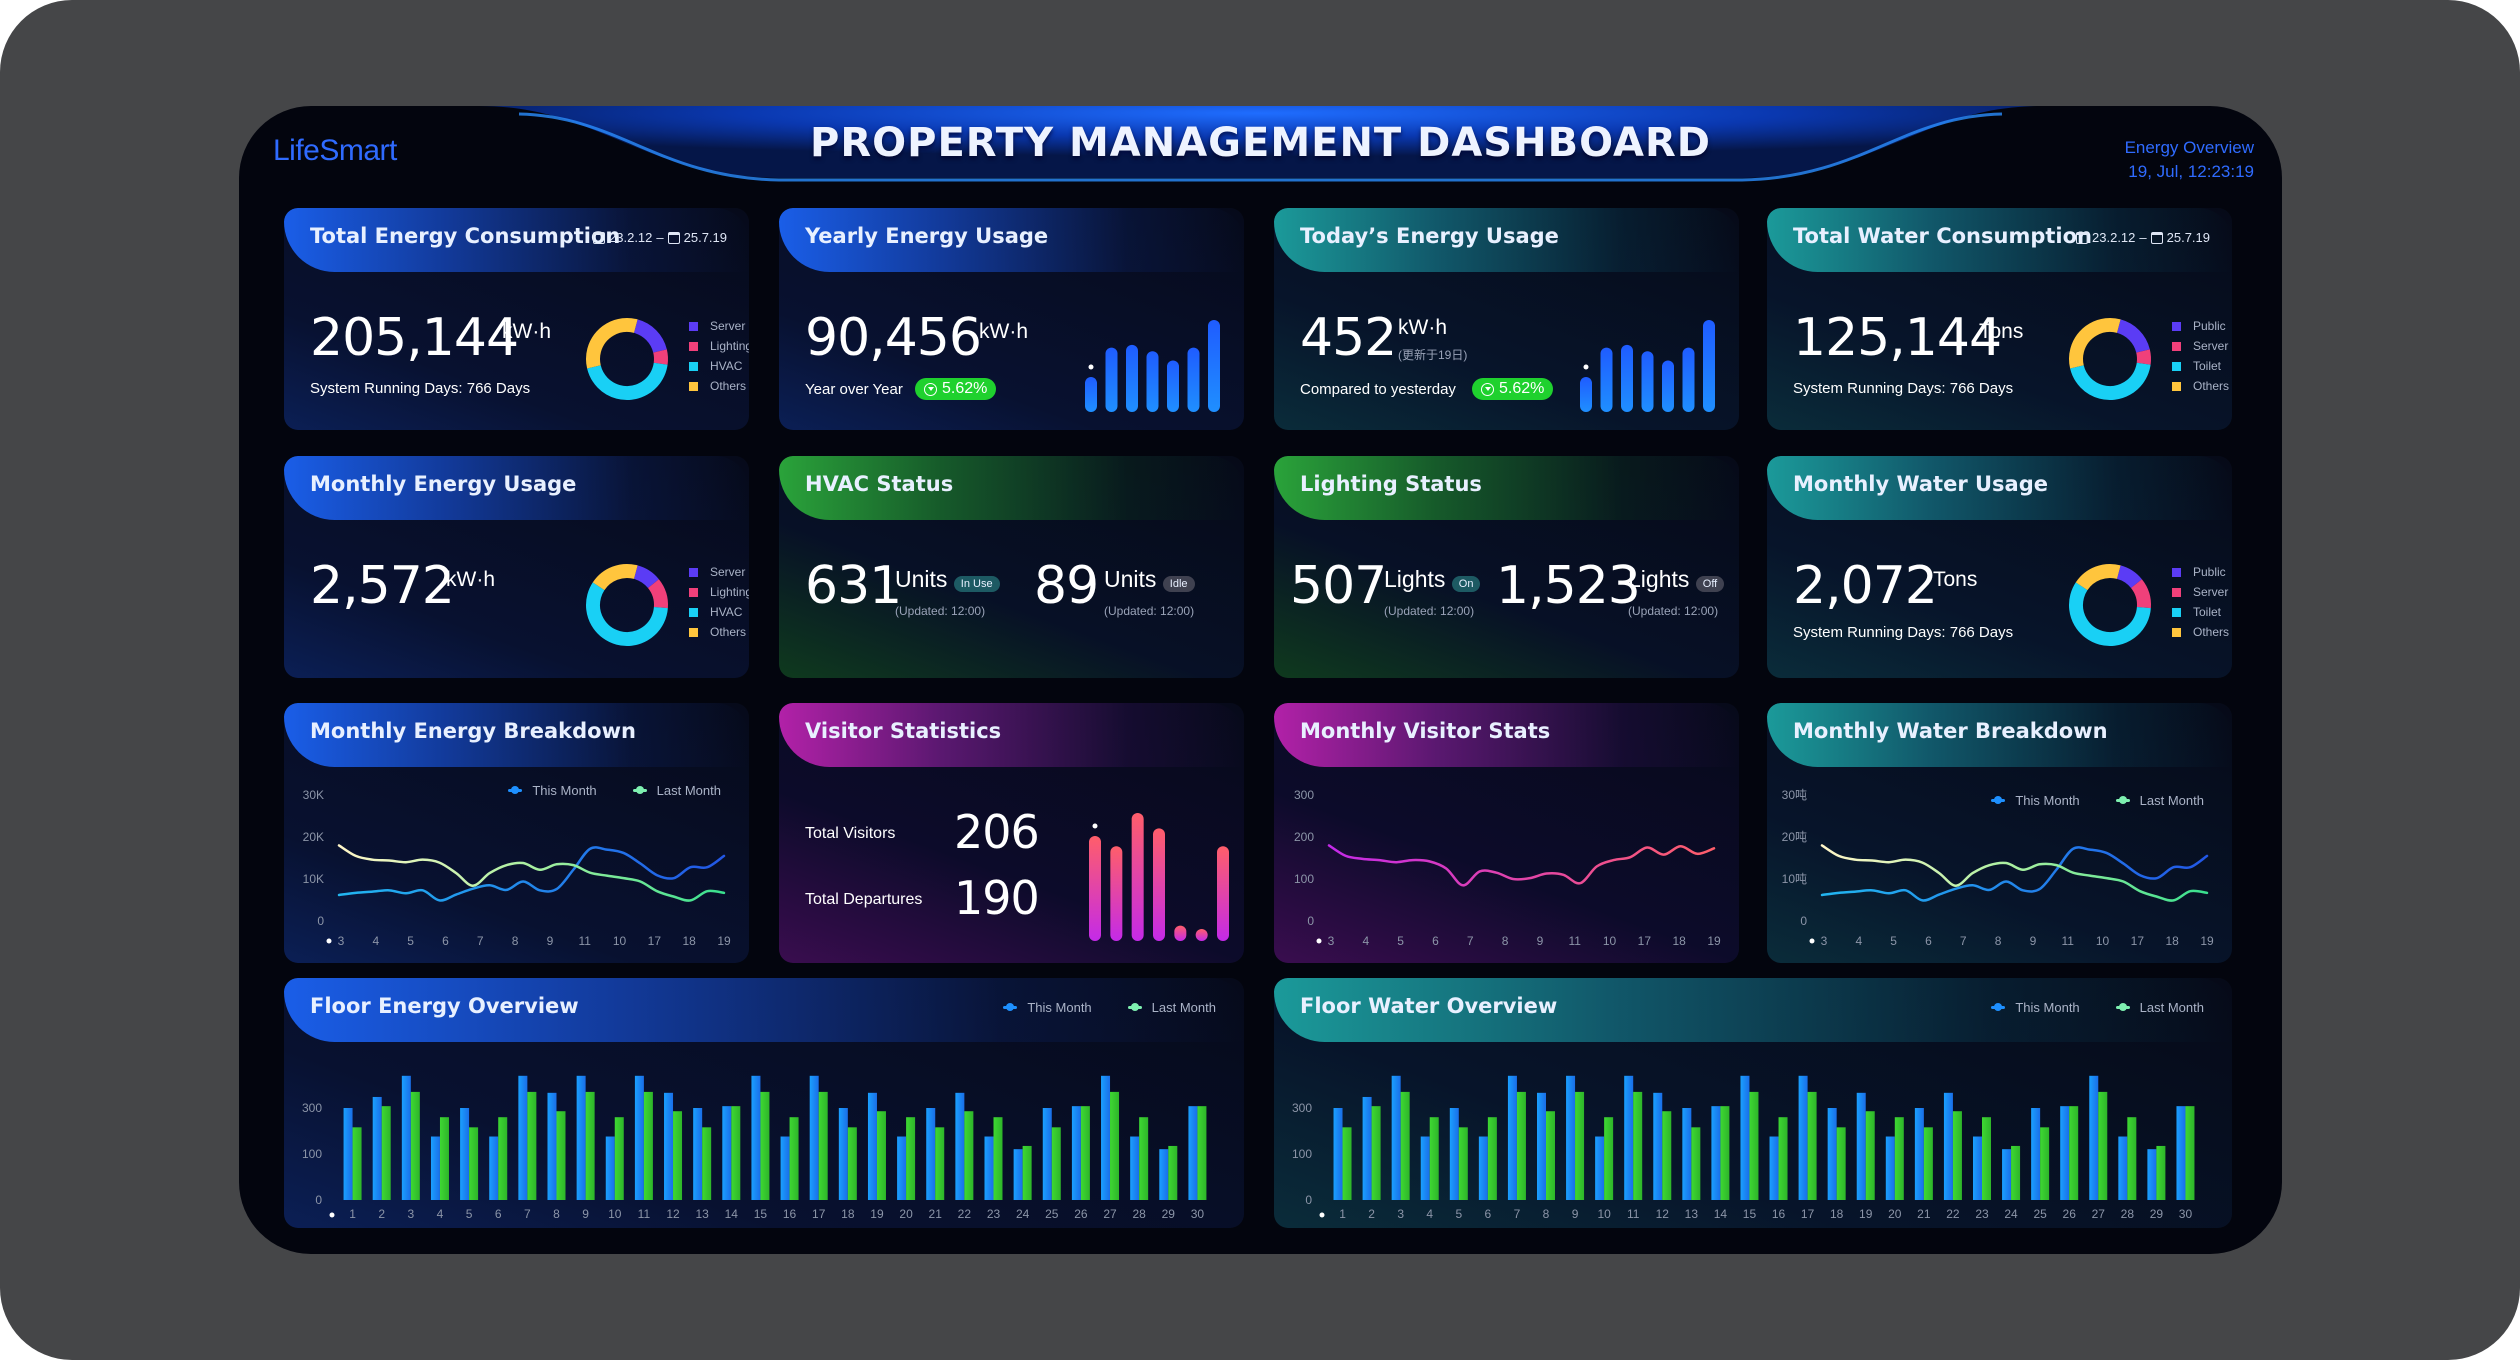  I want to click on line-series-this-month, so click(531, 874).